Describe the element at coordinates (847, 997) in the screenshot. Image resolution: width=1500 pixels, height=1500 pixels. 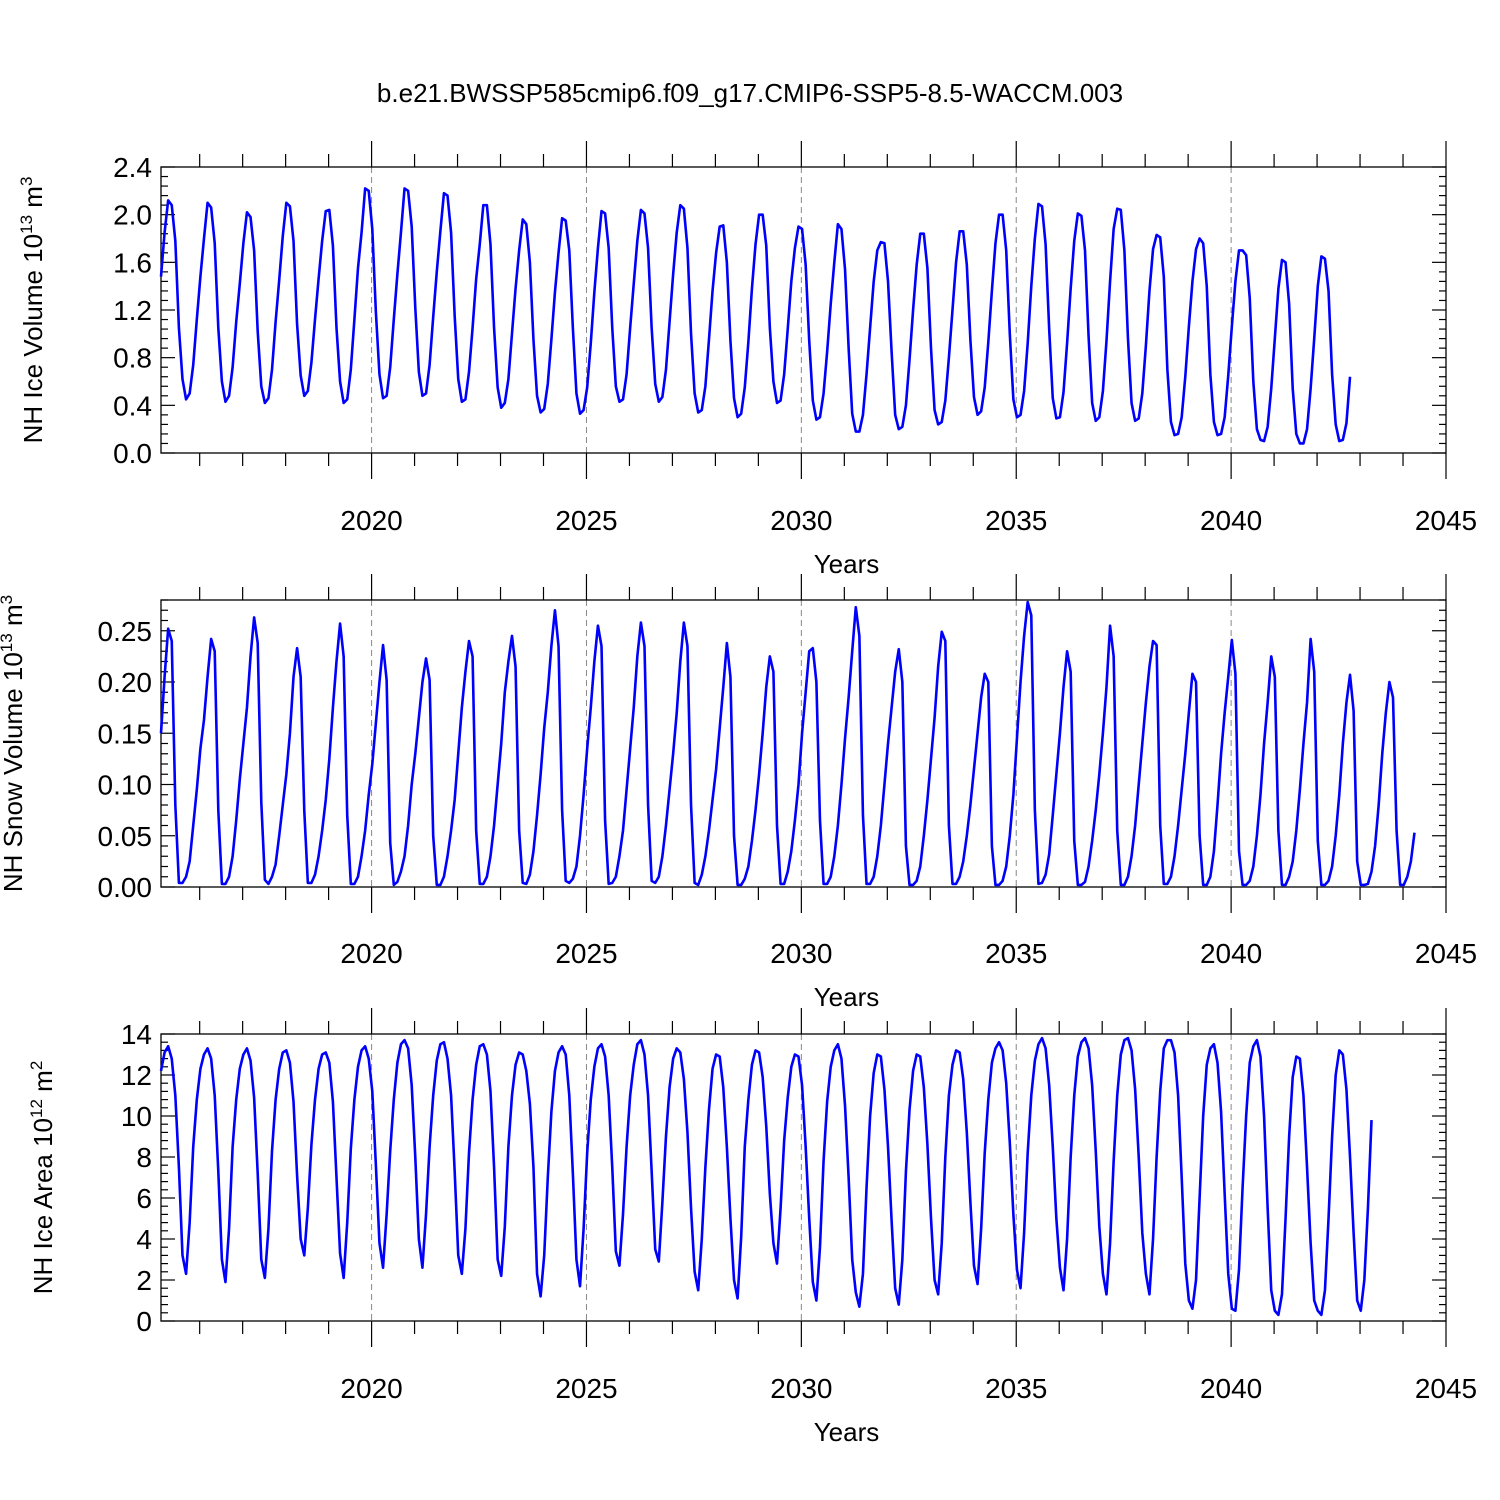
I see `snow-volume-x-axis-label: Years` at that location.